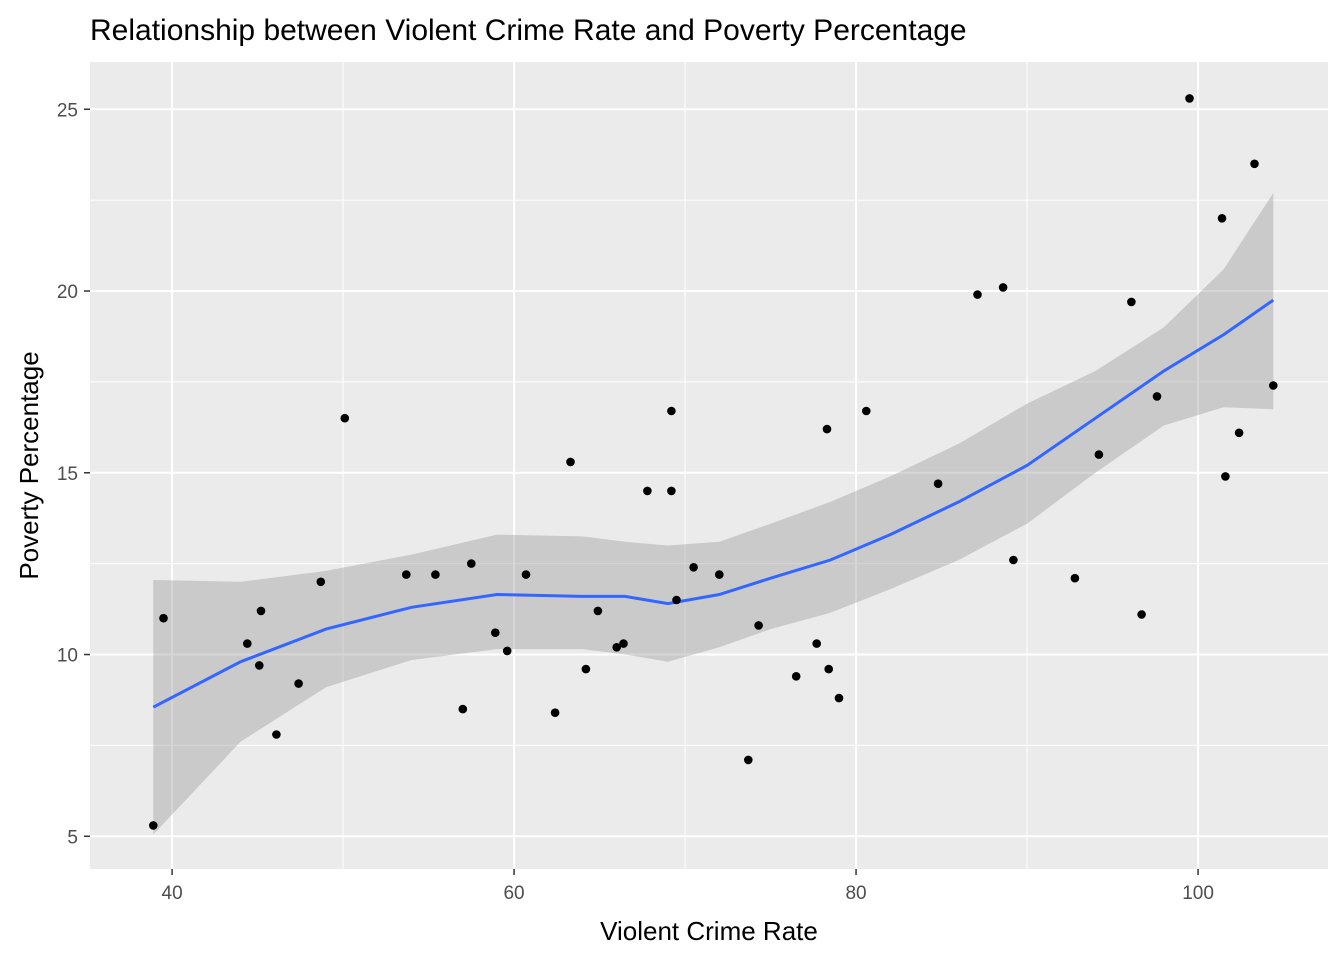  What do you see at coordinates (709, 931) in the screenshot?
I see `x-axis-title: Violent Crime Rate` at bounding box center [709, 931].